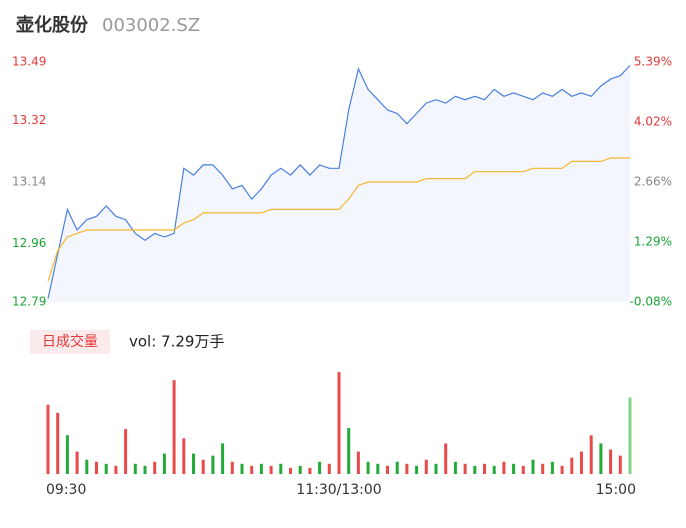  What do you see at coordinates (66, 490) in the screenshot?
I see `x-tick-label: 09:30` at bounding box center [66, 490].